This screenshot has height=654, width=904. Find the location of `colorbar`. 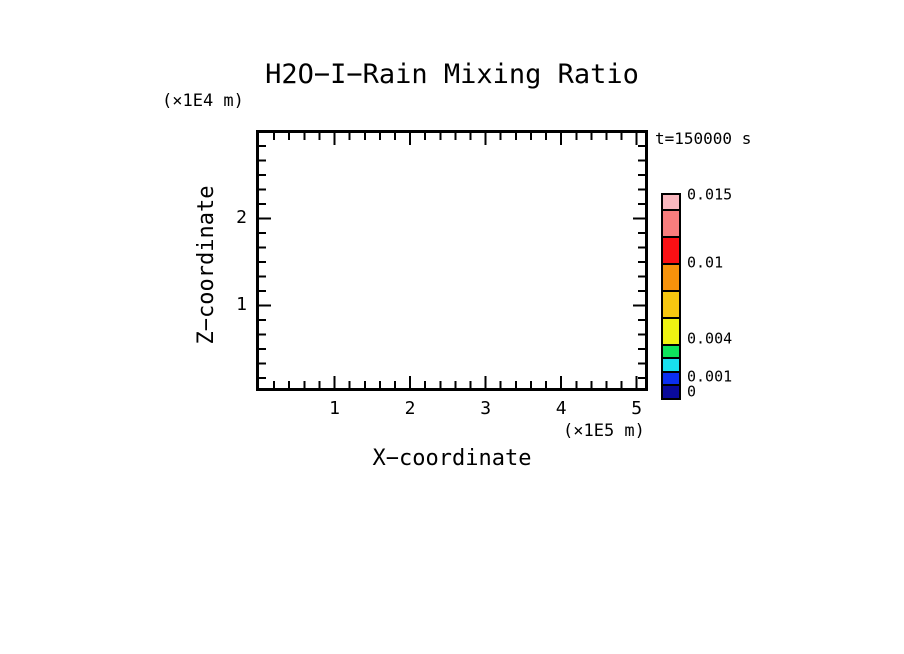

colorbar is located at coordinates (671, 296).